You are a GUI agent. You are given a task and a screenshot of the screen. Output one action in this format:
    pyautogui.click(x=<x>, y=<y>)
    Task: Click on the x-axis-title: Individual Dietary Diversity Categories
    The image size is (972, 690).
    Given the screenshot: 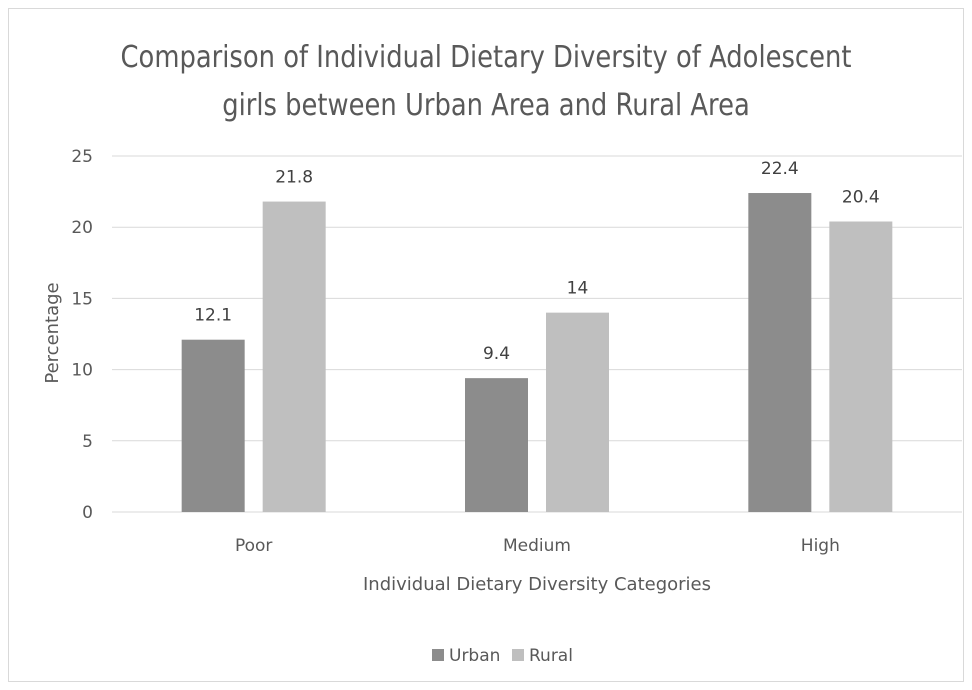 What is the action you would take?
    pyautogui.click(x=537, y=584)
    